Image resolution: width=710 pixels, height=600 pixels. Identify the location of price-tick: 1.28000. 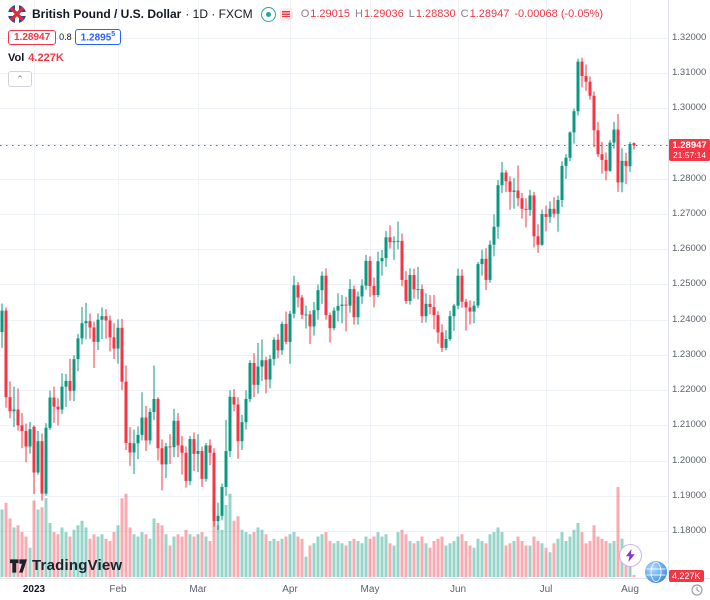
(689, 178).